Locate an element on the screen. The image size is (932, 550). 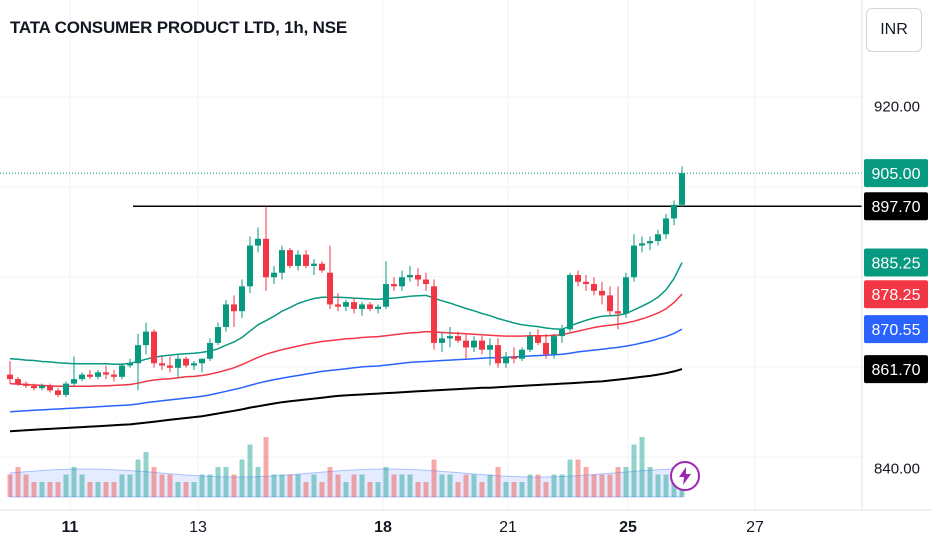
lightning-button is located at coordinates (685, 476).